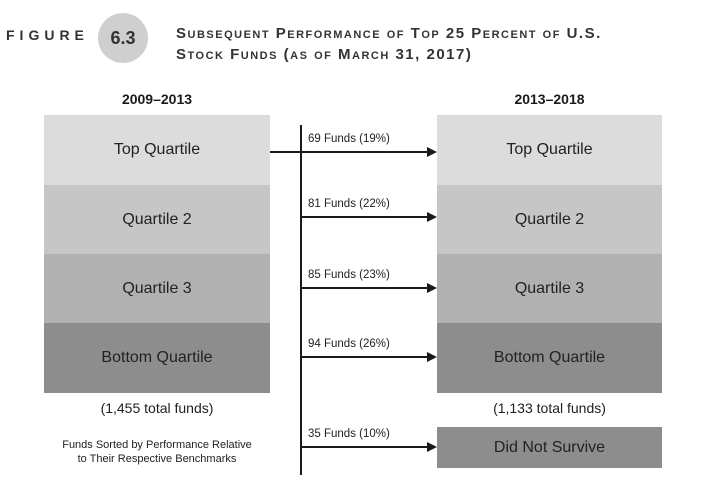  I want to click on did-not-survive-box: Did Not Survive, so click(549, 447).